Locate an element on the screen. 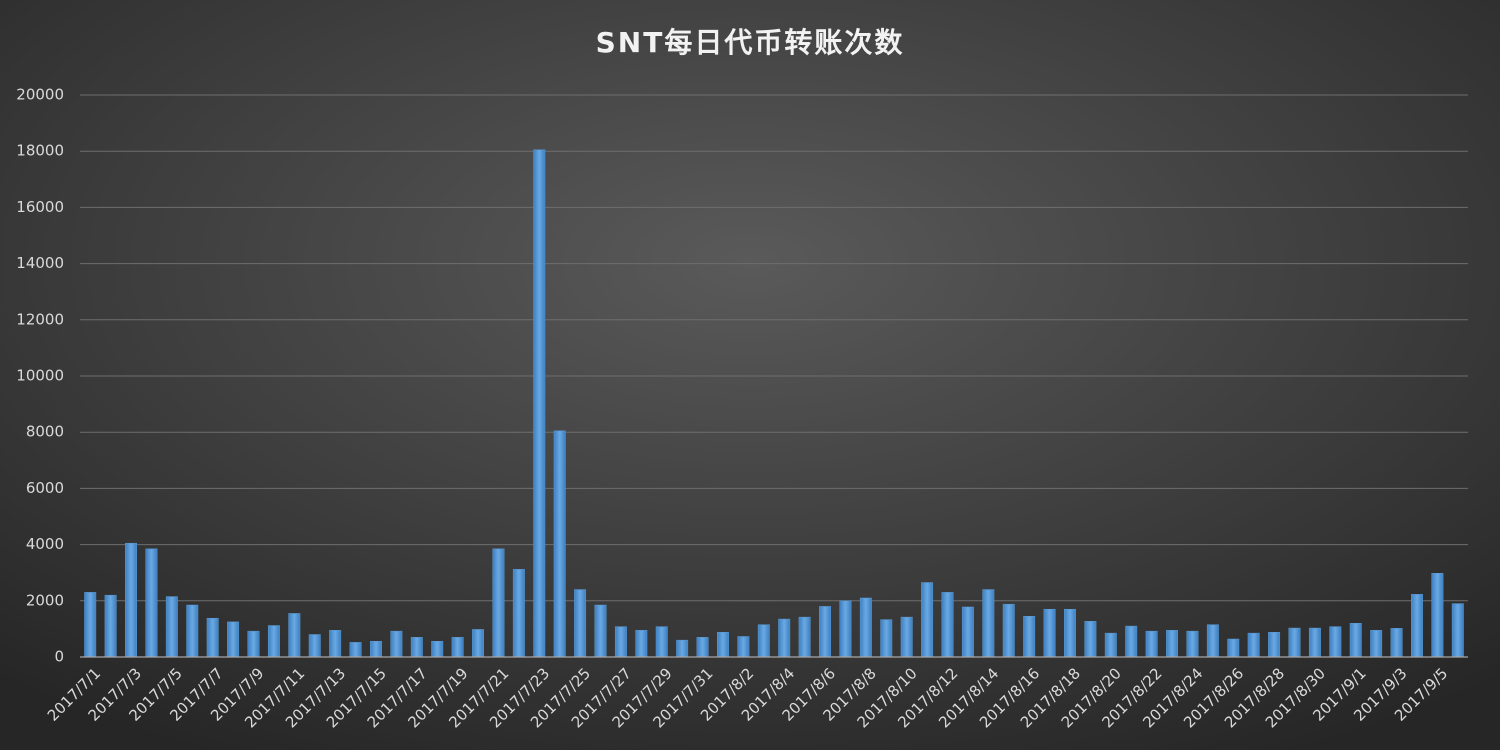 This screenshot has width=1500, height=750. y-tick-label: 20000 is located at coordinates (40, 95).